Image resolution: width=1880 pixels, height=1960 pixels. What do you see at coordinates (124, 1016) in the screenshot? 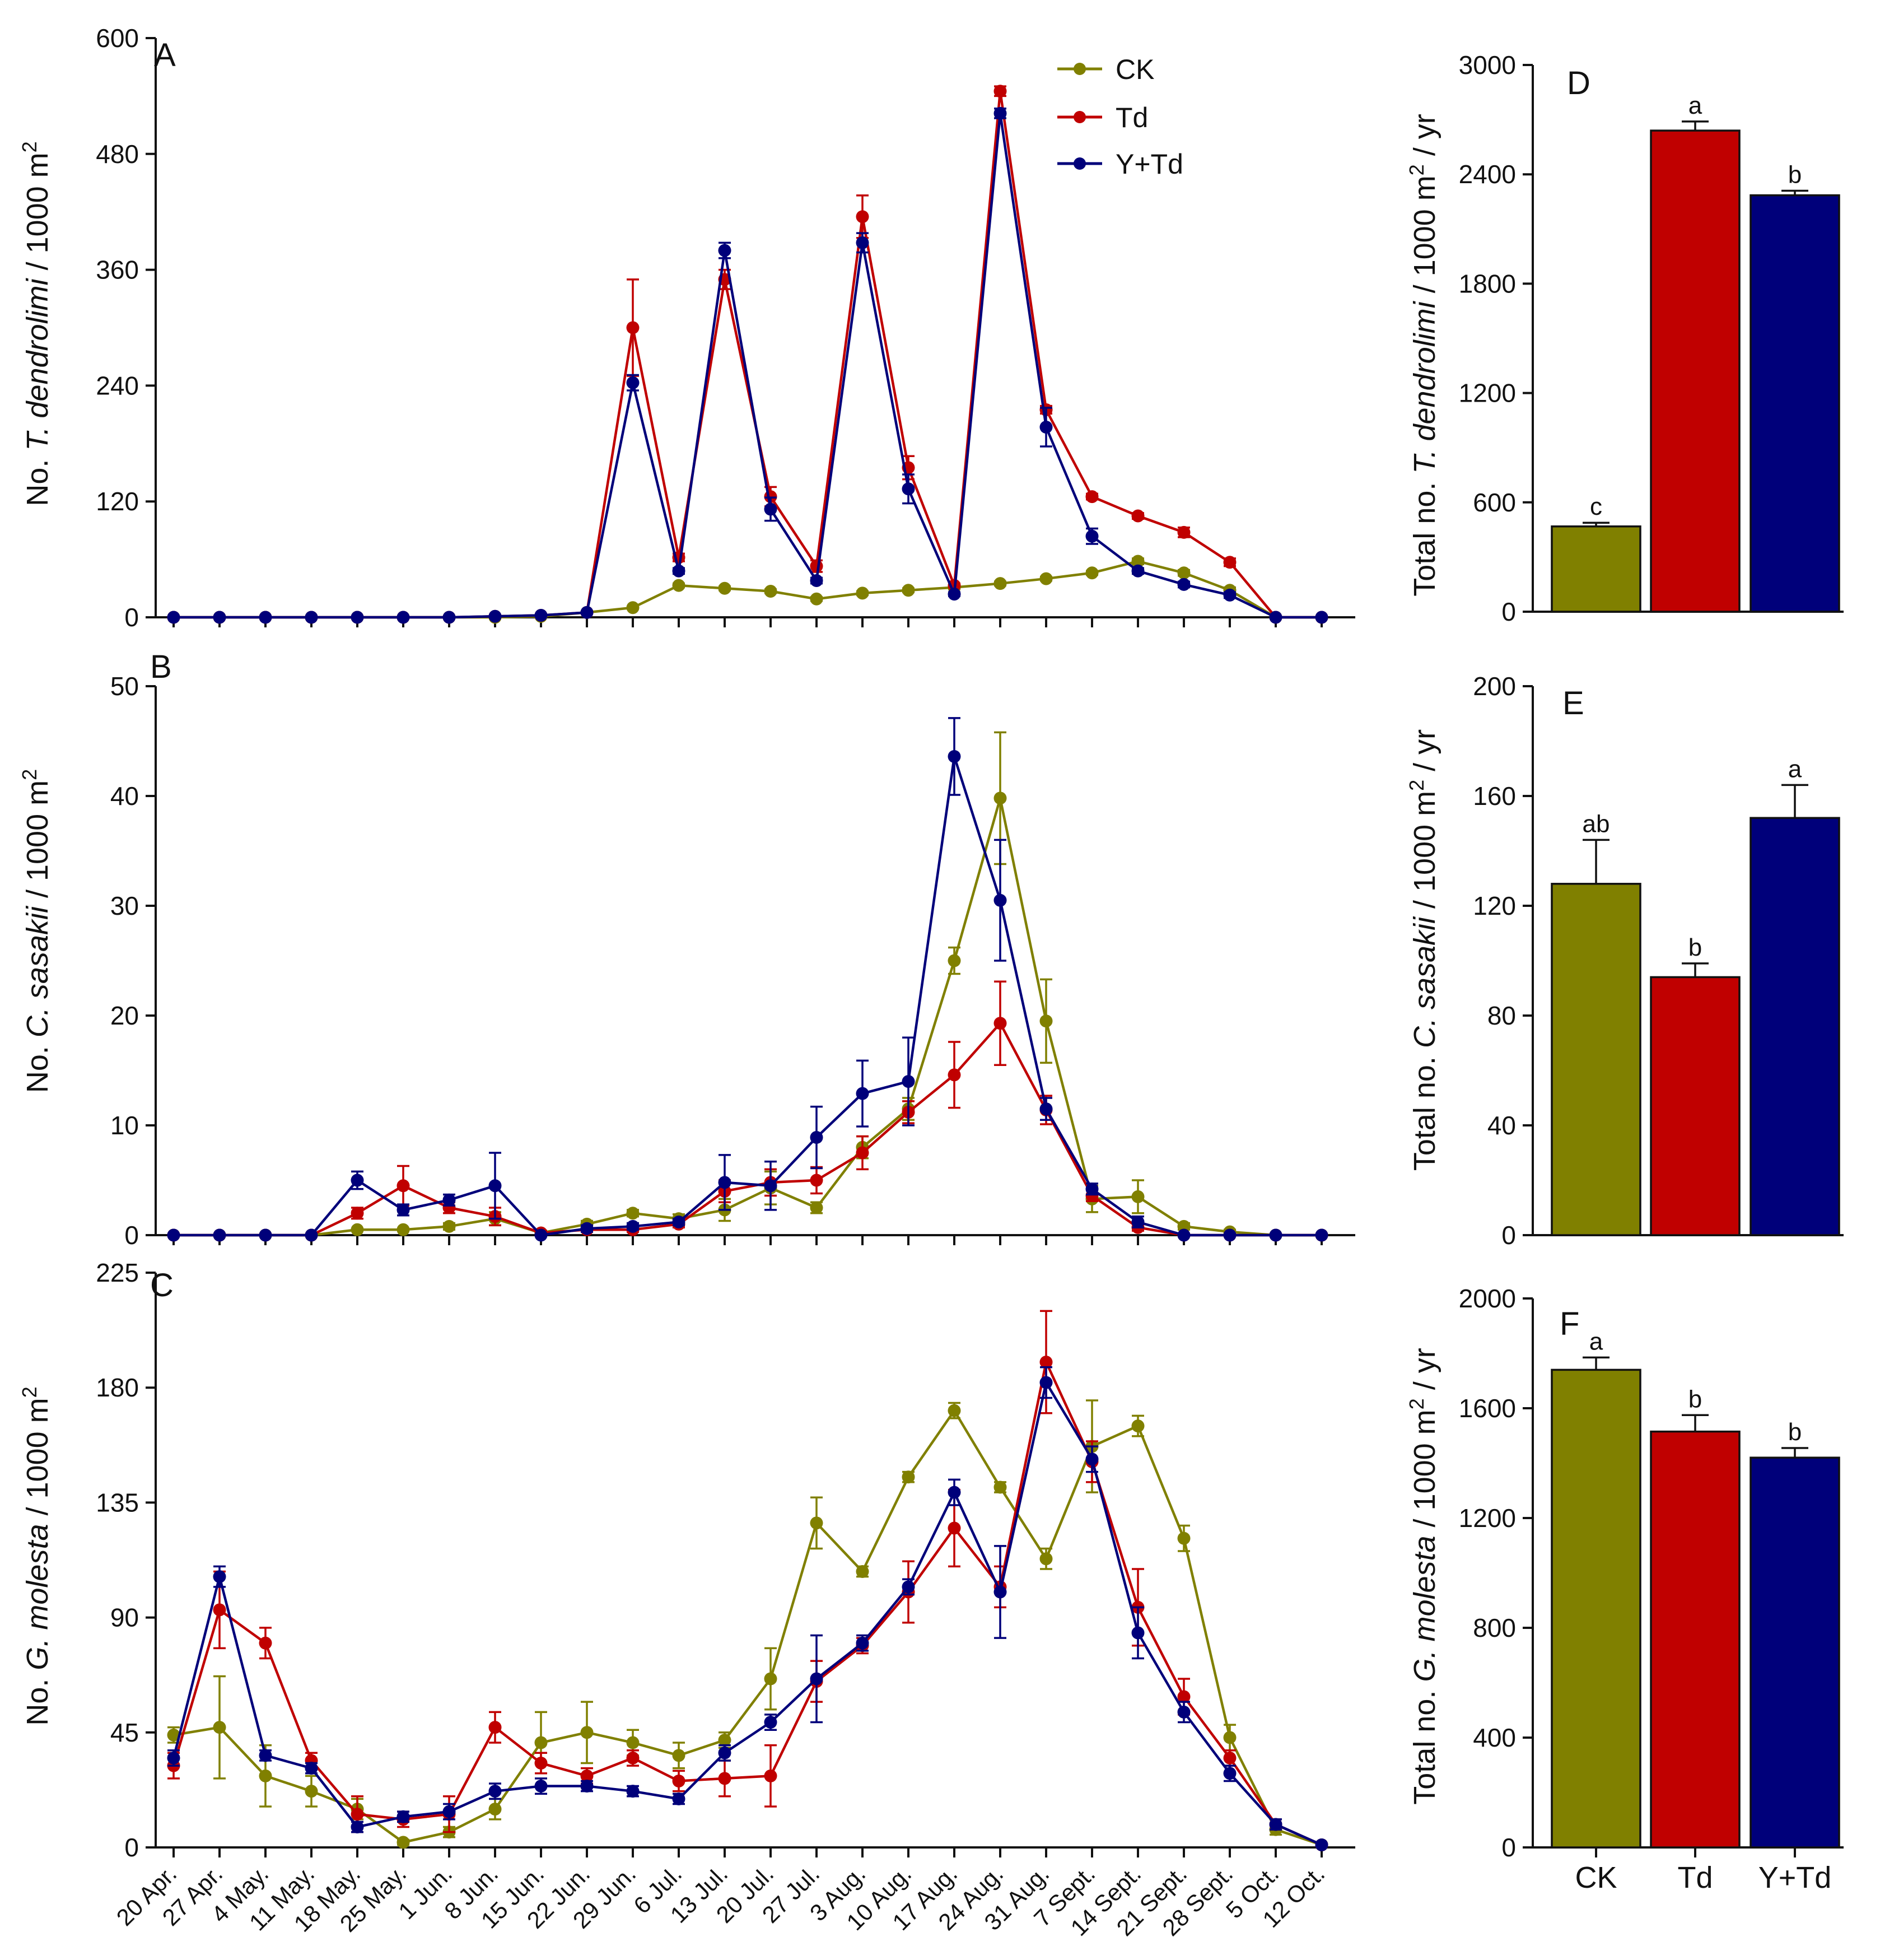
I see `pb-y-tick-label: 20` at bounding box center [124, 1016].